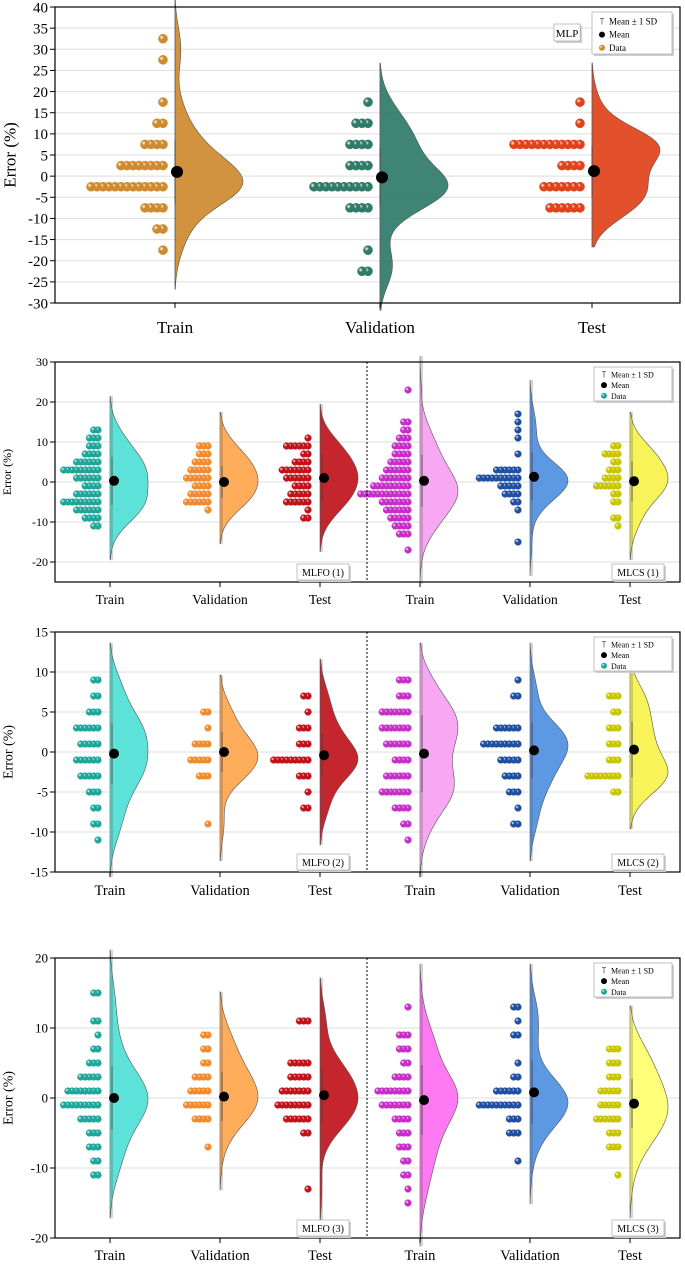 This screenshot has height=1265, width=685. I want to click on y-tick-label: 15, so click(40, 114).